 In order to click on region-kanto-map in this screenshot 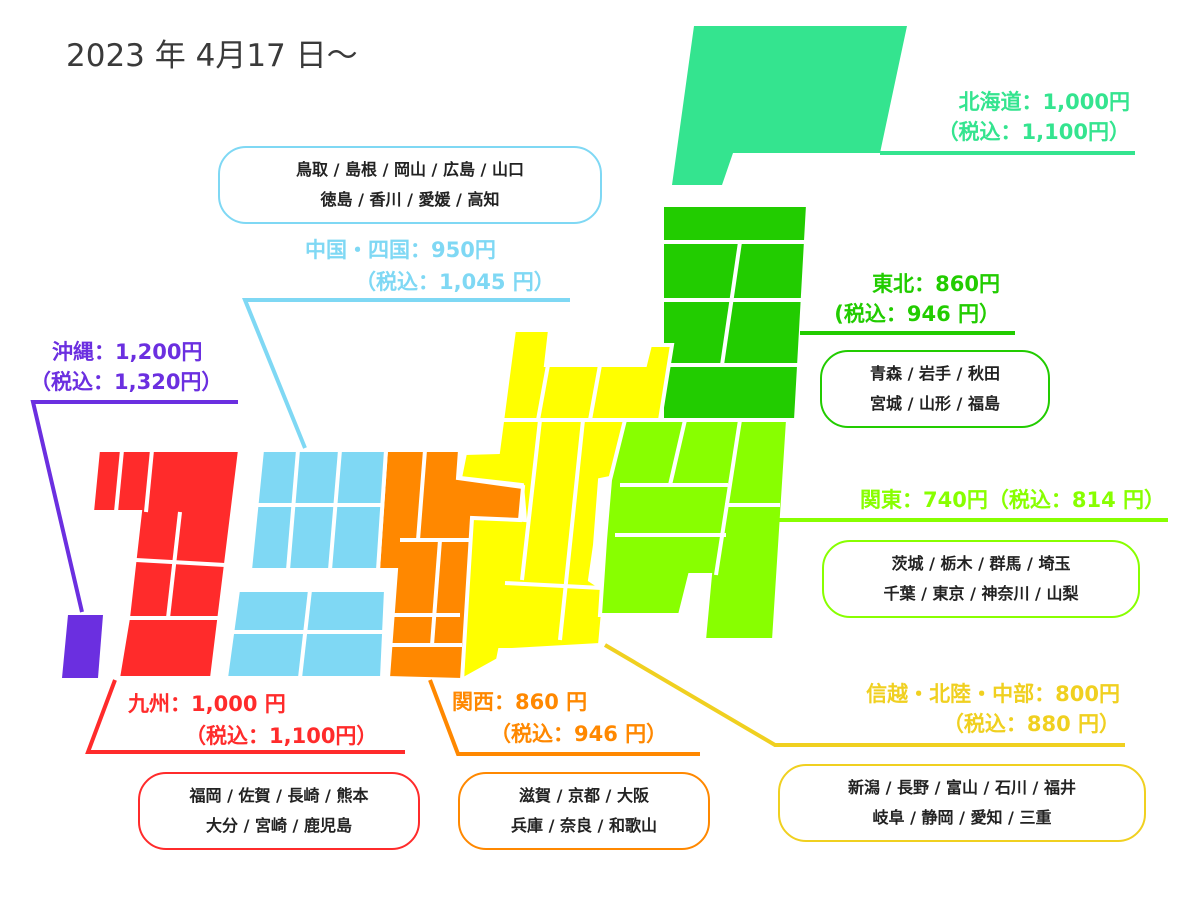, I will do `click(694, 530)`.